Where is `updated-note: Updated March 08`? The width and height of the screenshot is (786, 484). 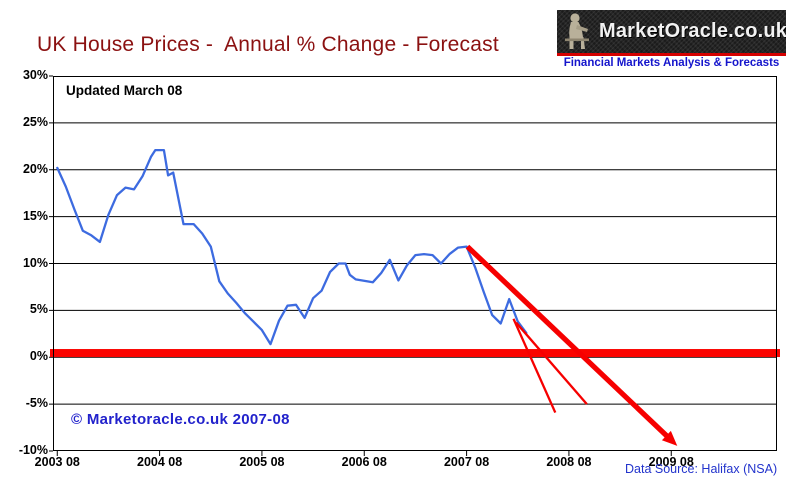 updated-note: Updated March 08 is located at coordinates (124, 90).